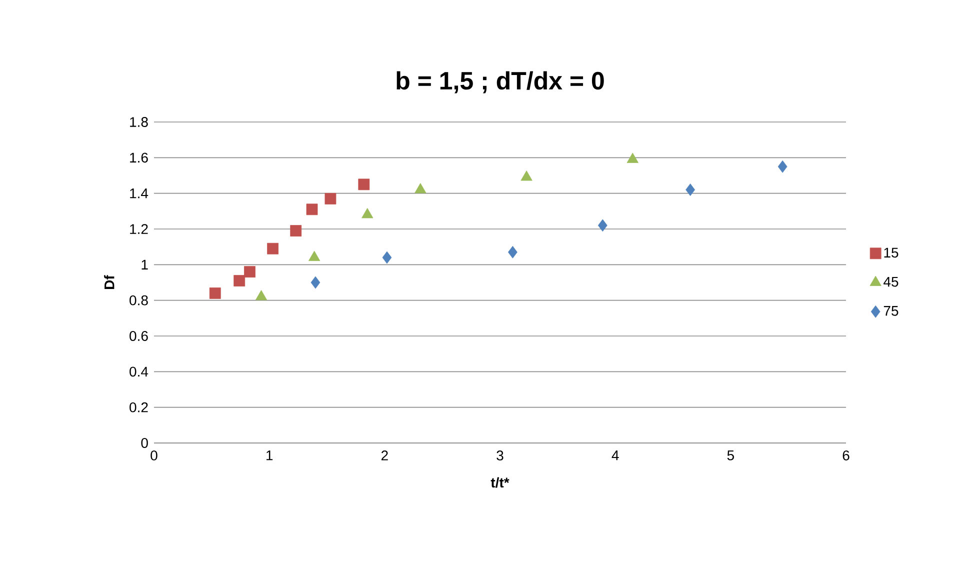 Image resolution: width=955 pixels, height=578 pixels. What do you see at coordinates (615, 455) in the screenshot?
I see `x-tick-label: 4` at bounding box center [615, 455].